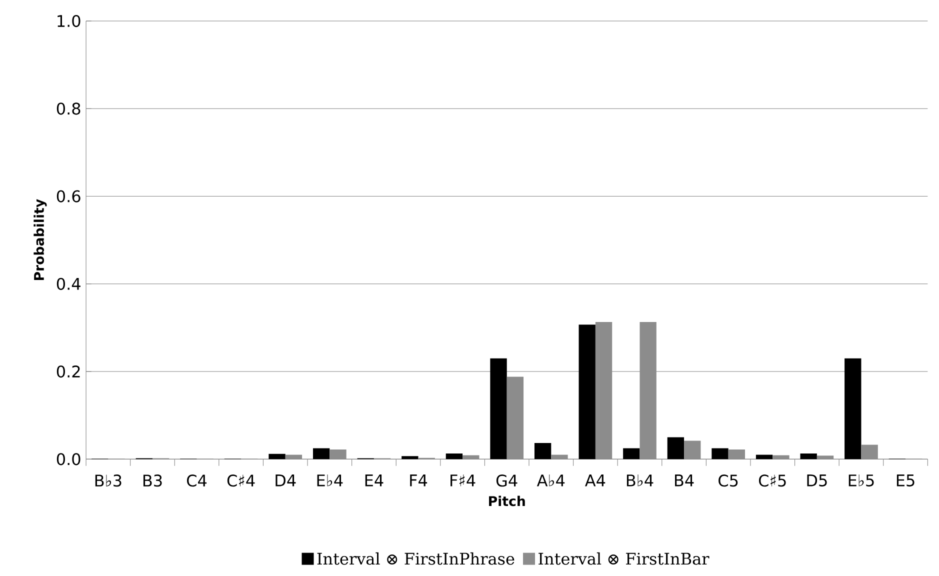 The image size is (939, 576). What do you see at coordinates (624, 558) in the screenshot?
I see `legend-label: Interval ⊗ FirstInBar` at bounding box center [624, 558].